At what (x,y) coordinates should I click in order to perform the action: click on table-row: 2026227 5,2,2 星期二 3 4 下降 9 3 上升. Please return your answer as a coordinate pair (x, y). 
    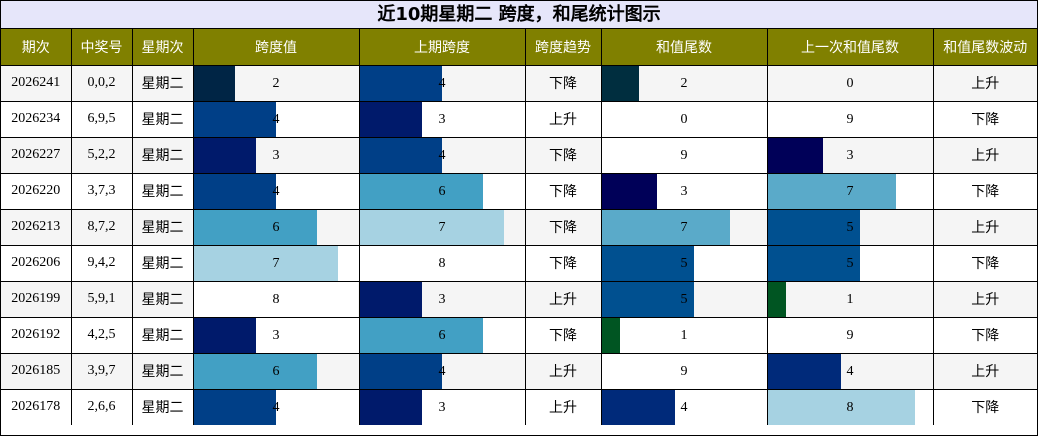
    Looking at the image, I should click on (519, 155).